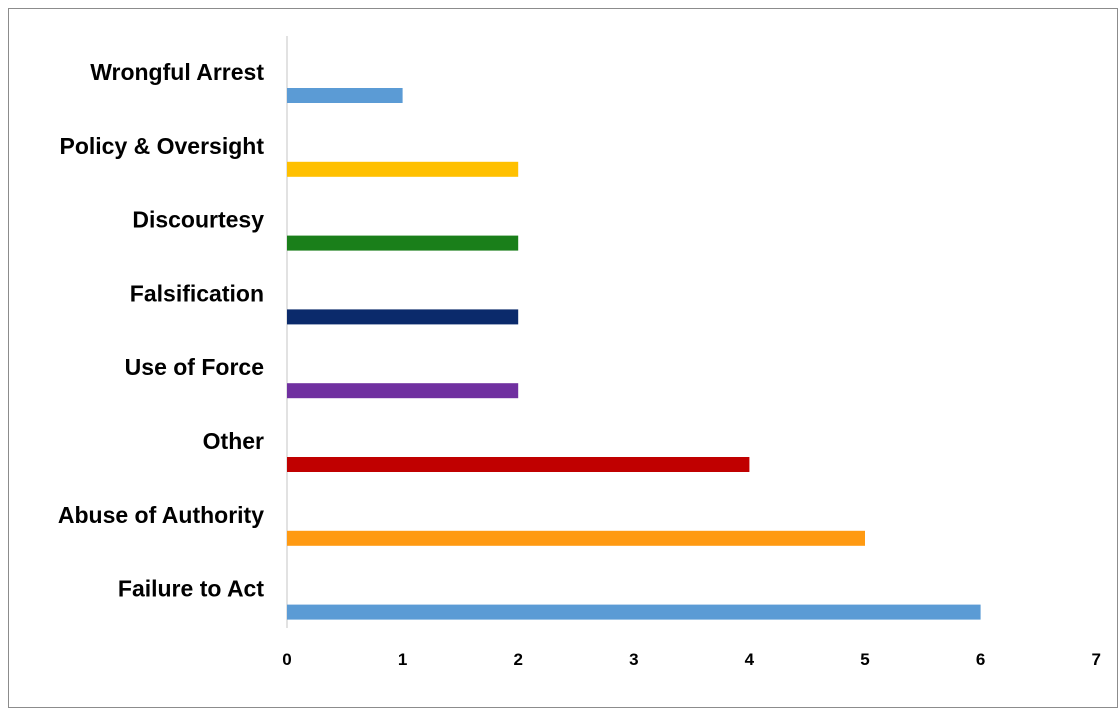 Image resolution: width=1120 pixels, height=708 pixels. Describe the element at coordinates (517, 659) in the screenshot. I see `x-tick-label: 2` at that location.